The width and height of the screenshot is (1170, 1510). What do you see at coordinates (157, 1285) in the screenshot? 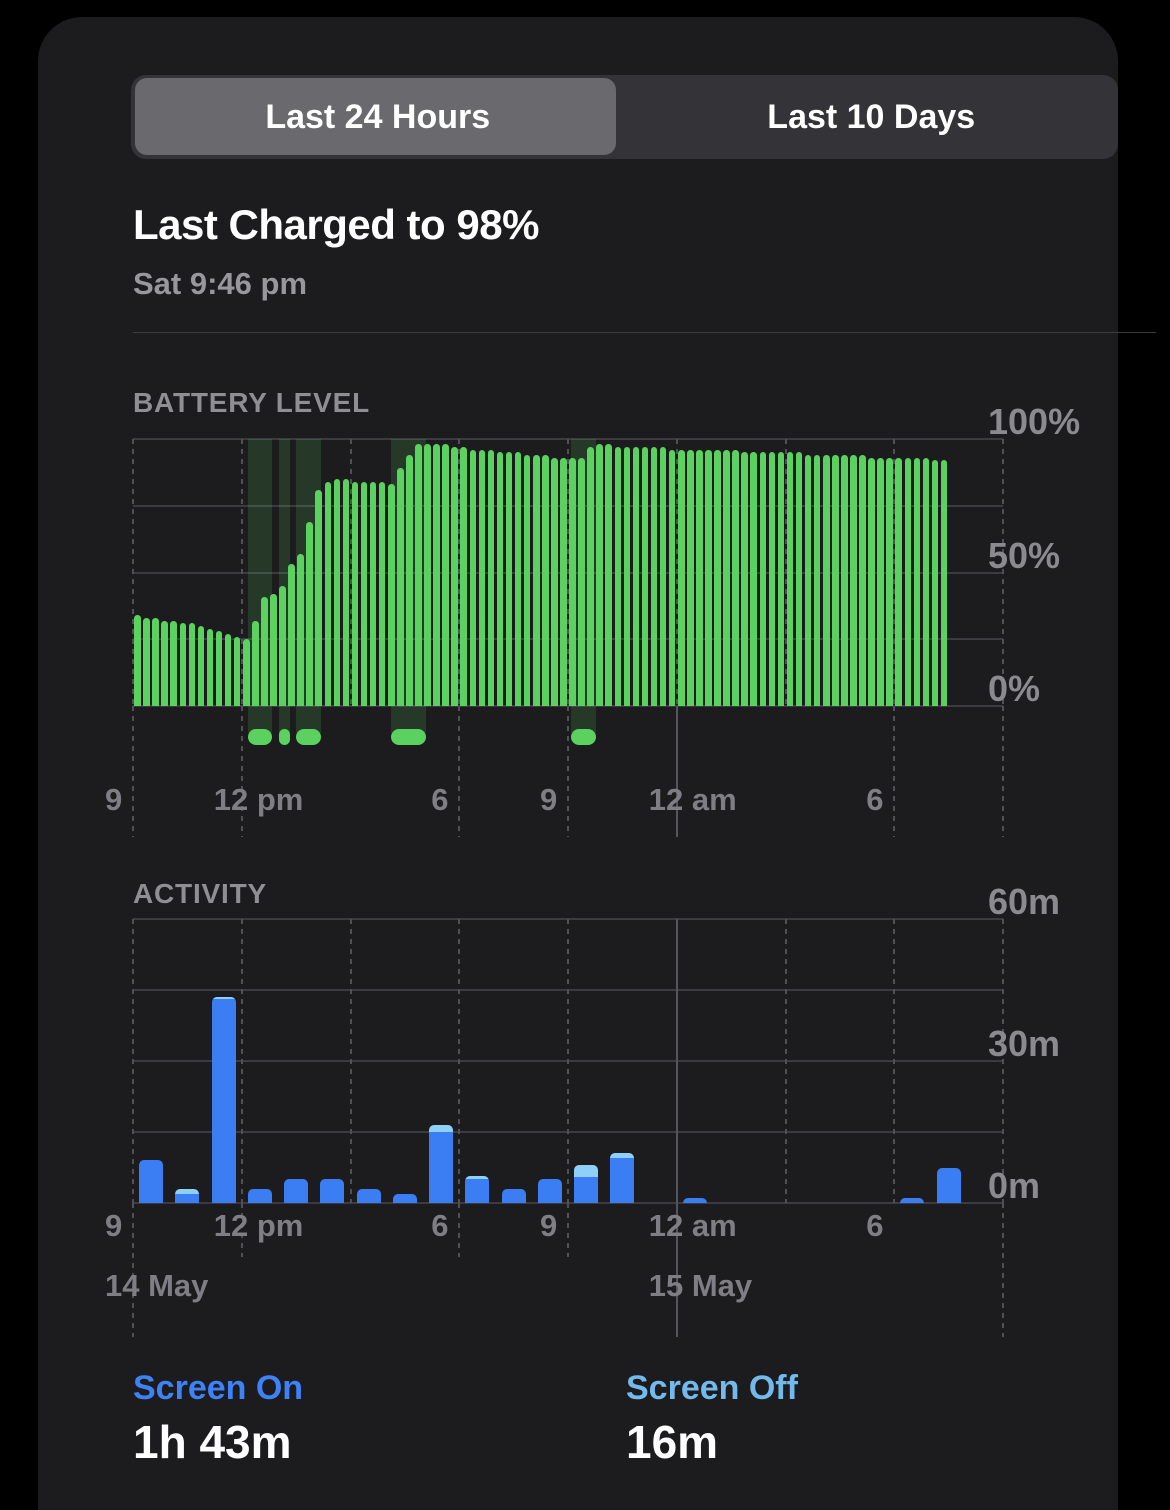
I see `activity-date-label: 14 May` at bounding box center [157, 1285].